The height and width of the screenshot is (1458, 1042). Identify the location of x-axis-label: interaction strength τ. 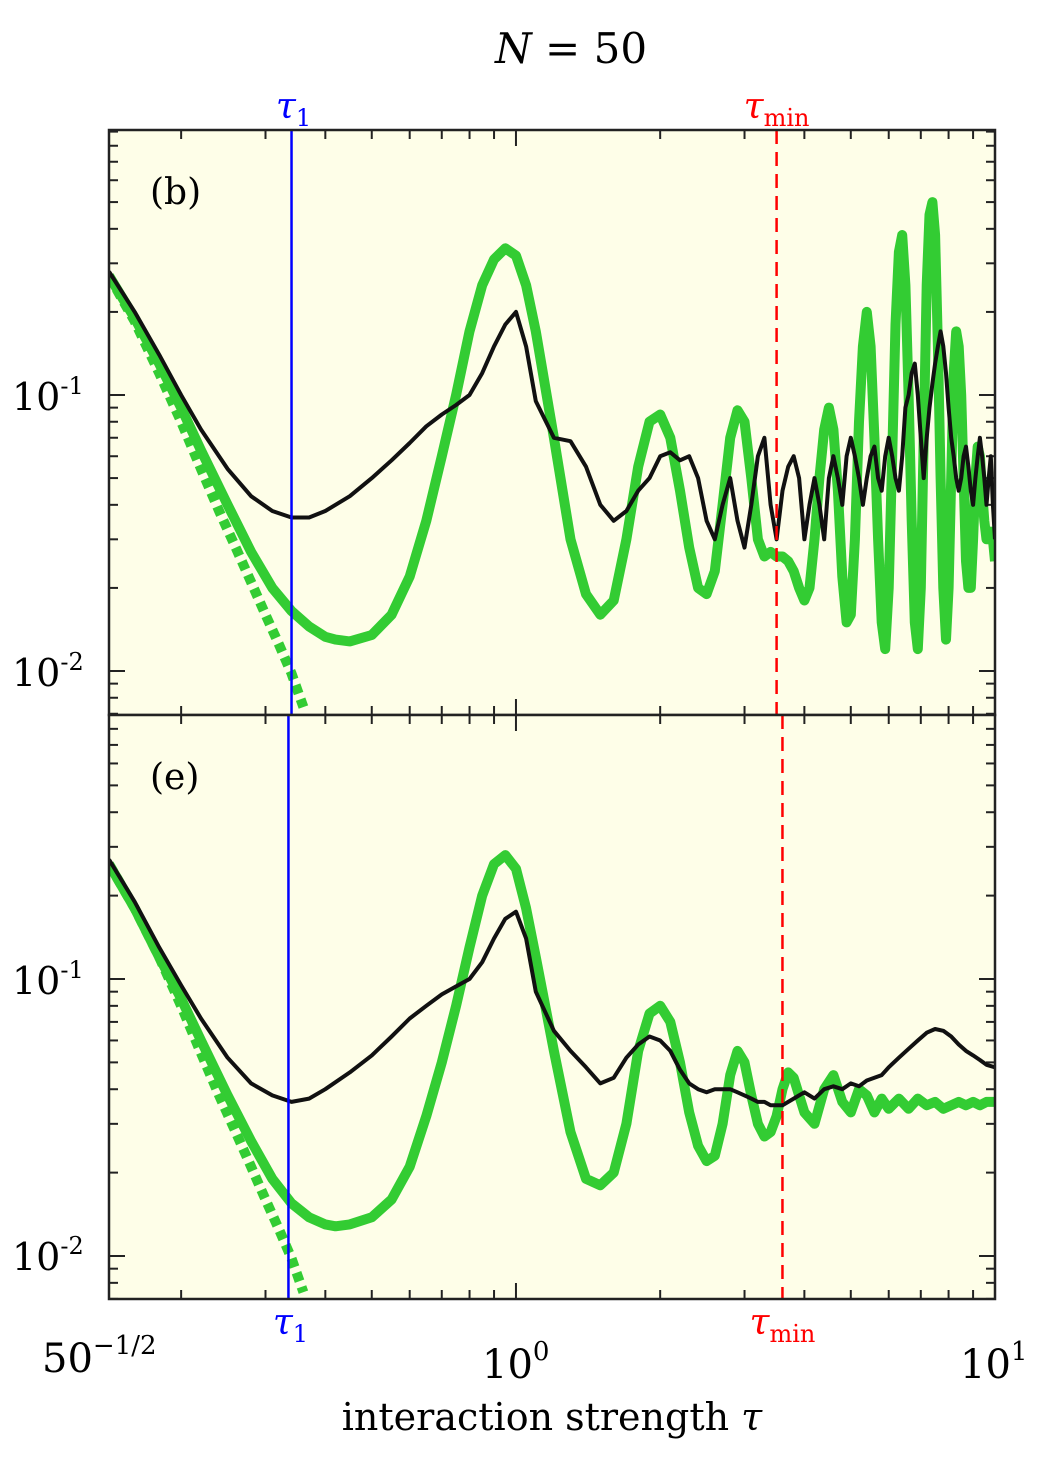
(552, 1417).